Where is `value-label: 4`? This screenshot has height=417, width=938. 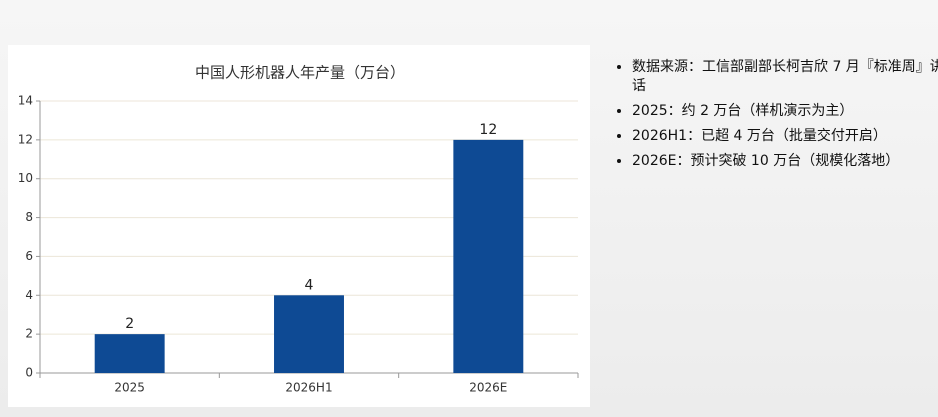 value-label: 4 is located at coordinates (309, 285).